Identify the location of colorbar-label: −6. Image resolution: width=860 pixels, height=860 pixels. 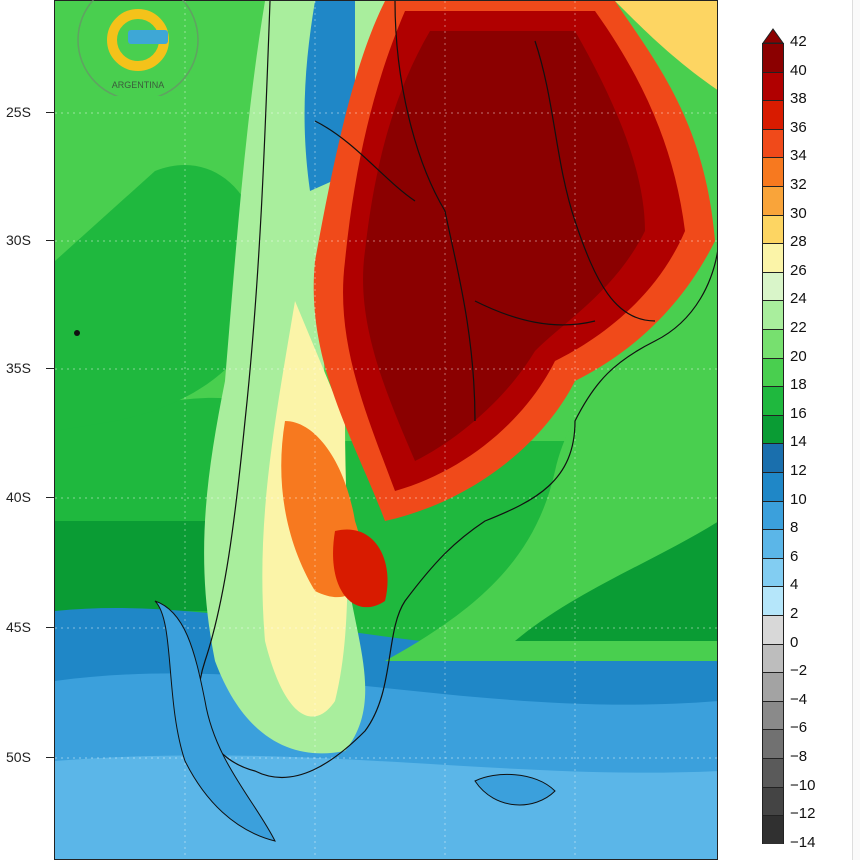
(799, 728).